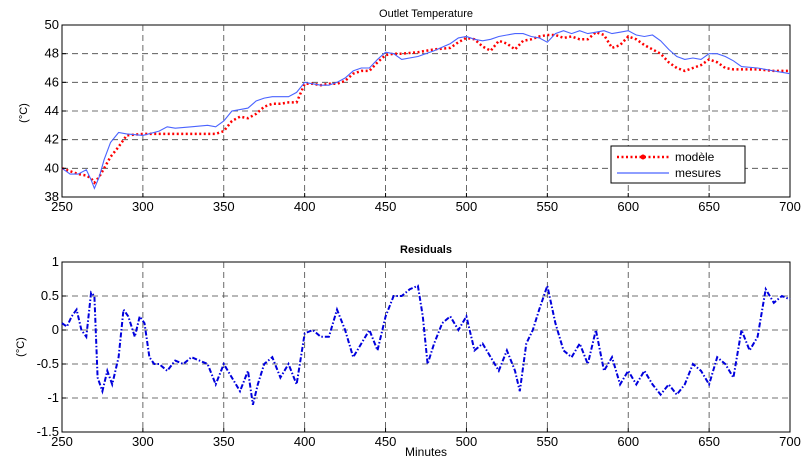 The height and width of the screenshot is (461, 803). Describe the element at coordinates (426, 14) in the screenshot. I see `chart-title-top: Outlet Temperature` at that location.